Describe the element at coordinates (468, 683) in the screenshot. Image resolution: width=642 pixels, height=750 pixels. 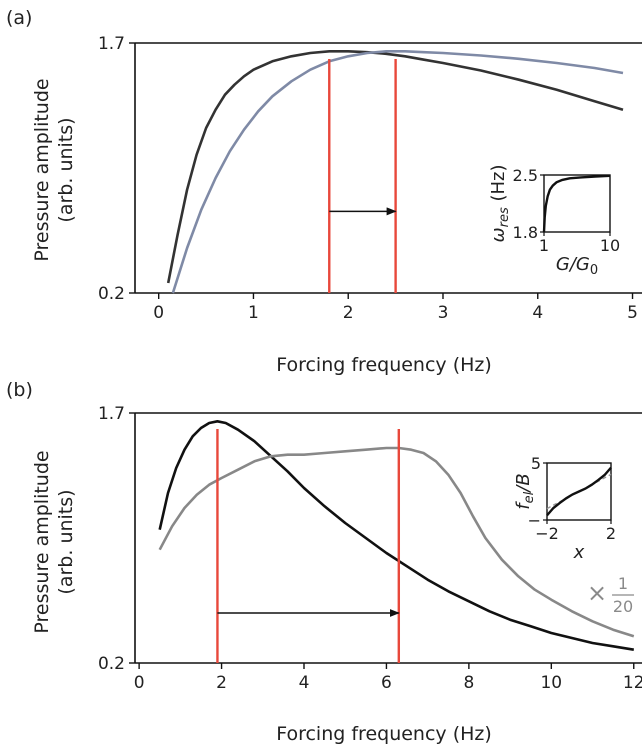
I see `x-tick-label: 8` at that location.